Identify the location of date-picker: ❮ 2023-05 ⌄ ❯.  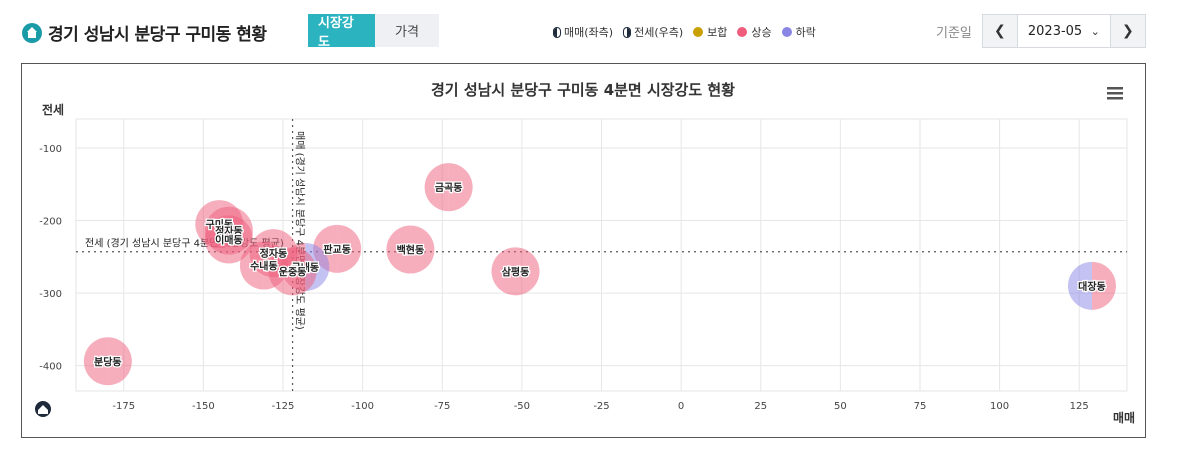
(1063, 31).